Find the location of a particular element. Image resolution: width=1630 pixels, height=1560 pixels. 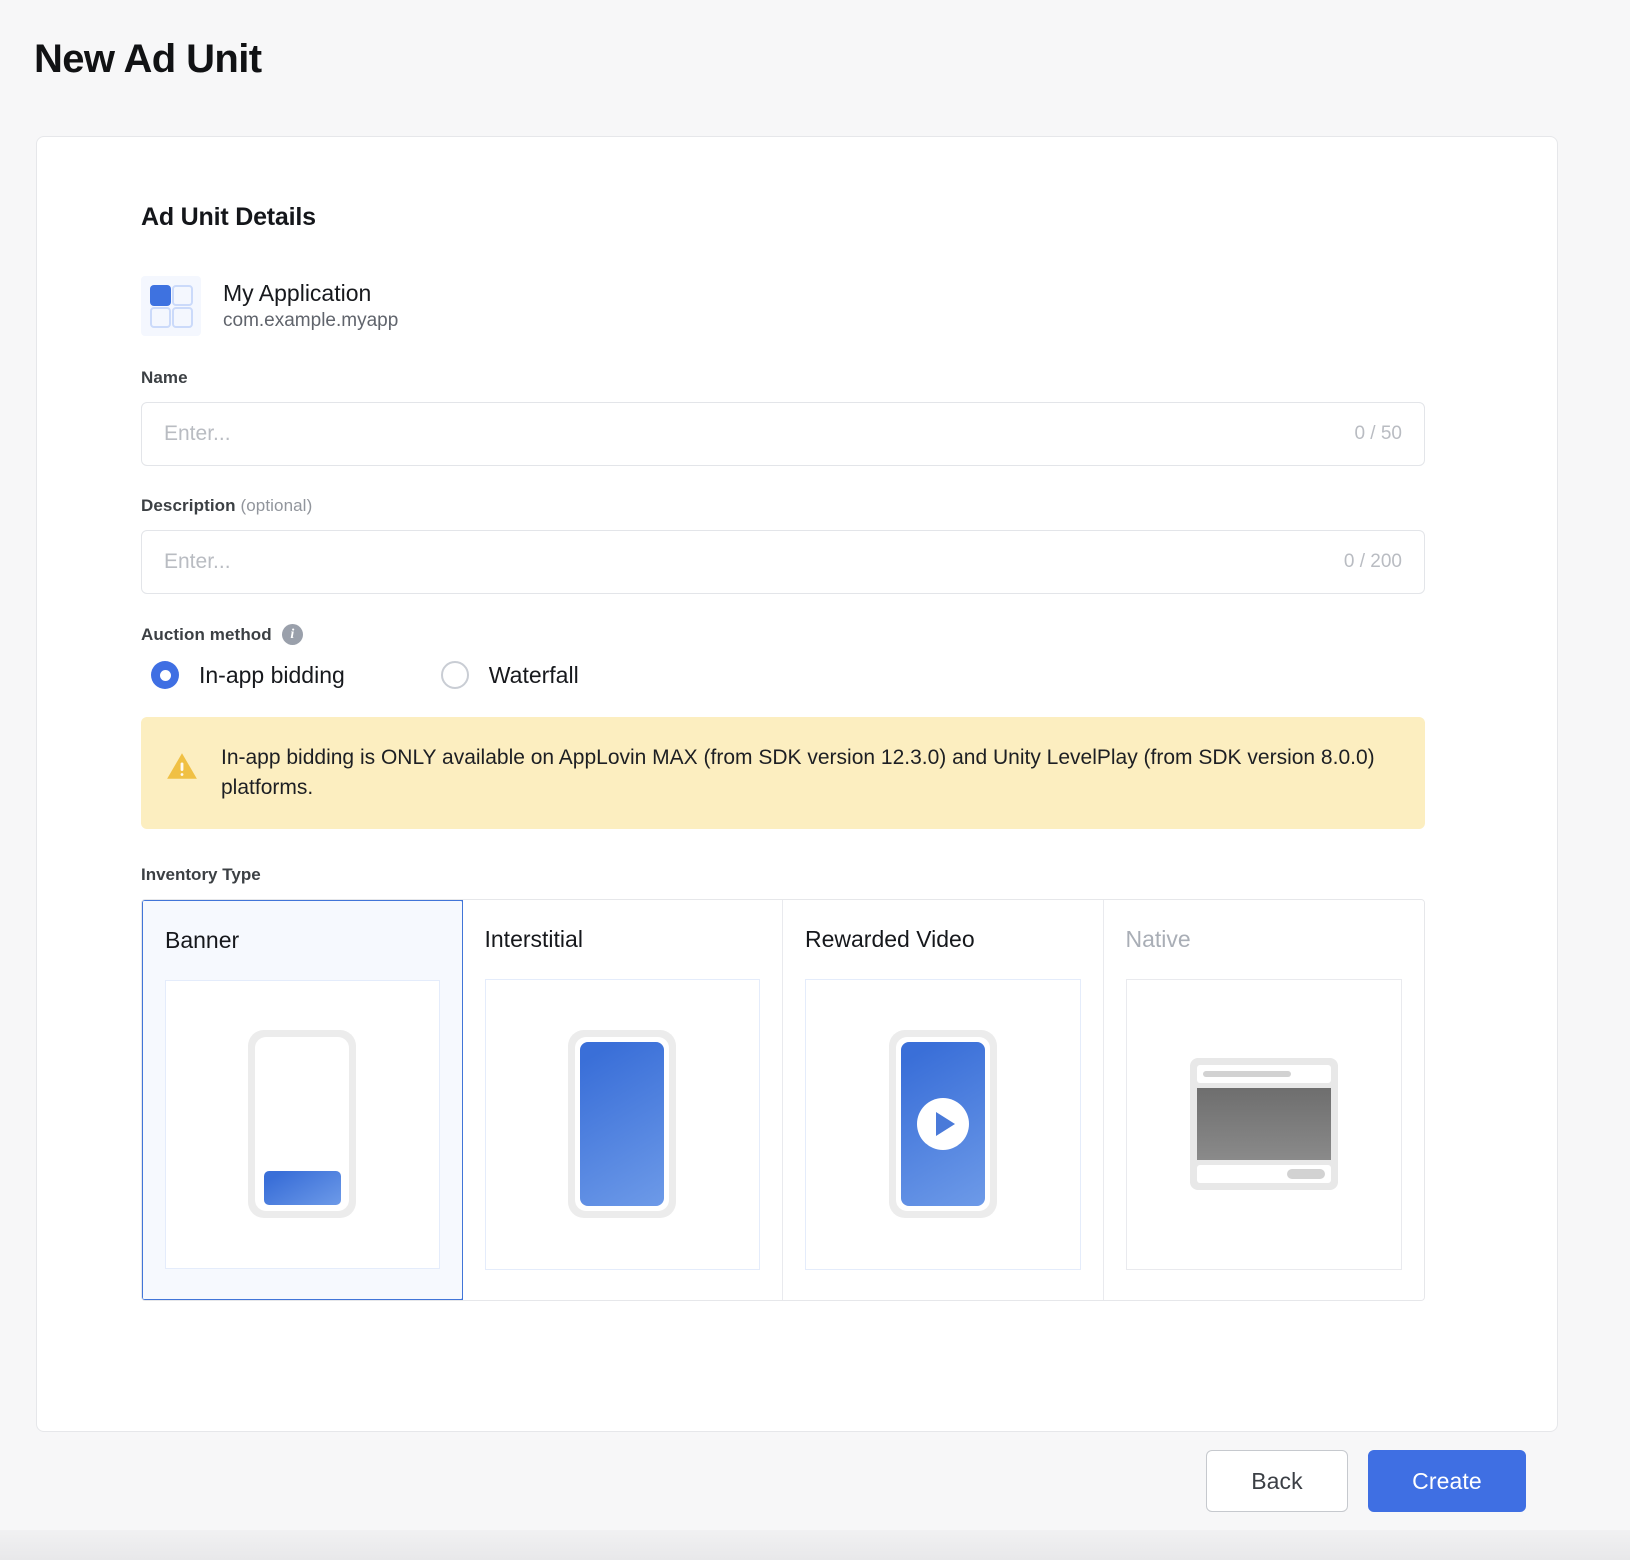

fullscreen-ad-fill is located at coordinates (622, 1124).